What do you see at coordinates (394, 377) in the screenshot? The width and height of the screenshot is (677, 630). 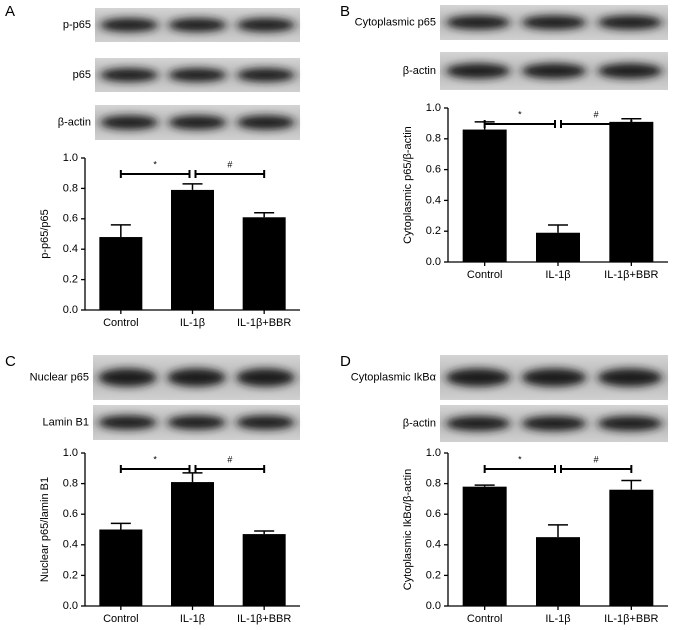 I see `blot-label: Cytoplasmic IkBα` at bounding box center [394, 377].